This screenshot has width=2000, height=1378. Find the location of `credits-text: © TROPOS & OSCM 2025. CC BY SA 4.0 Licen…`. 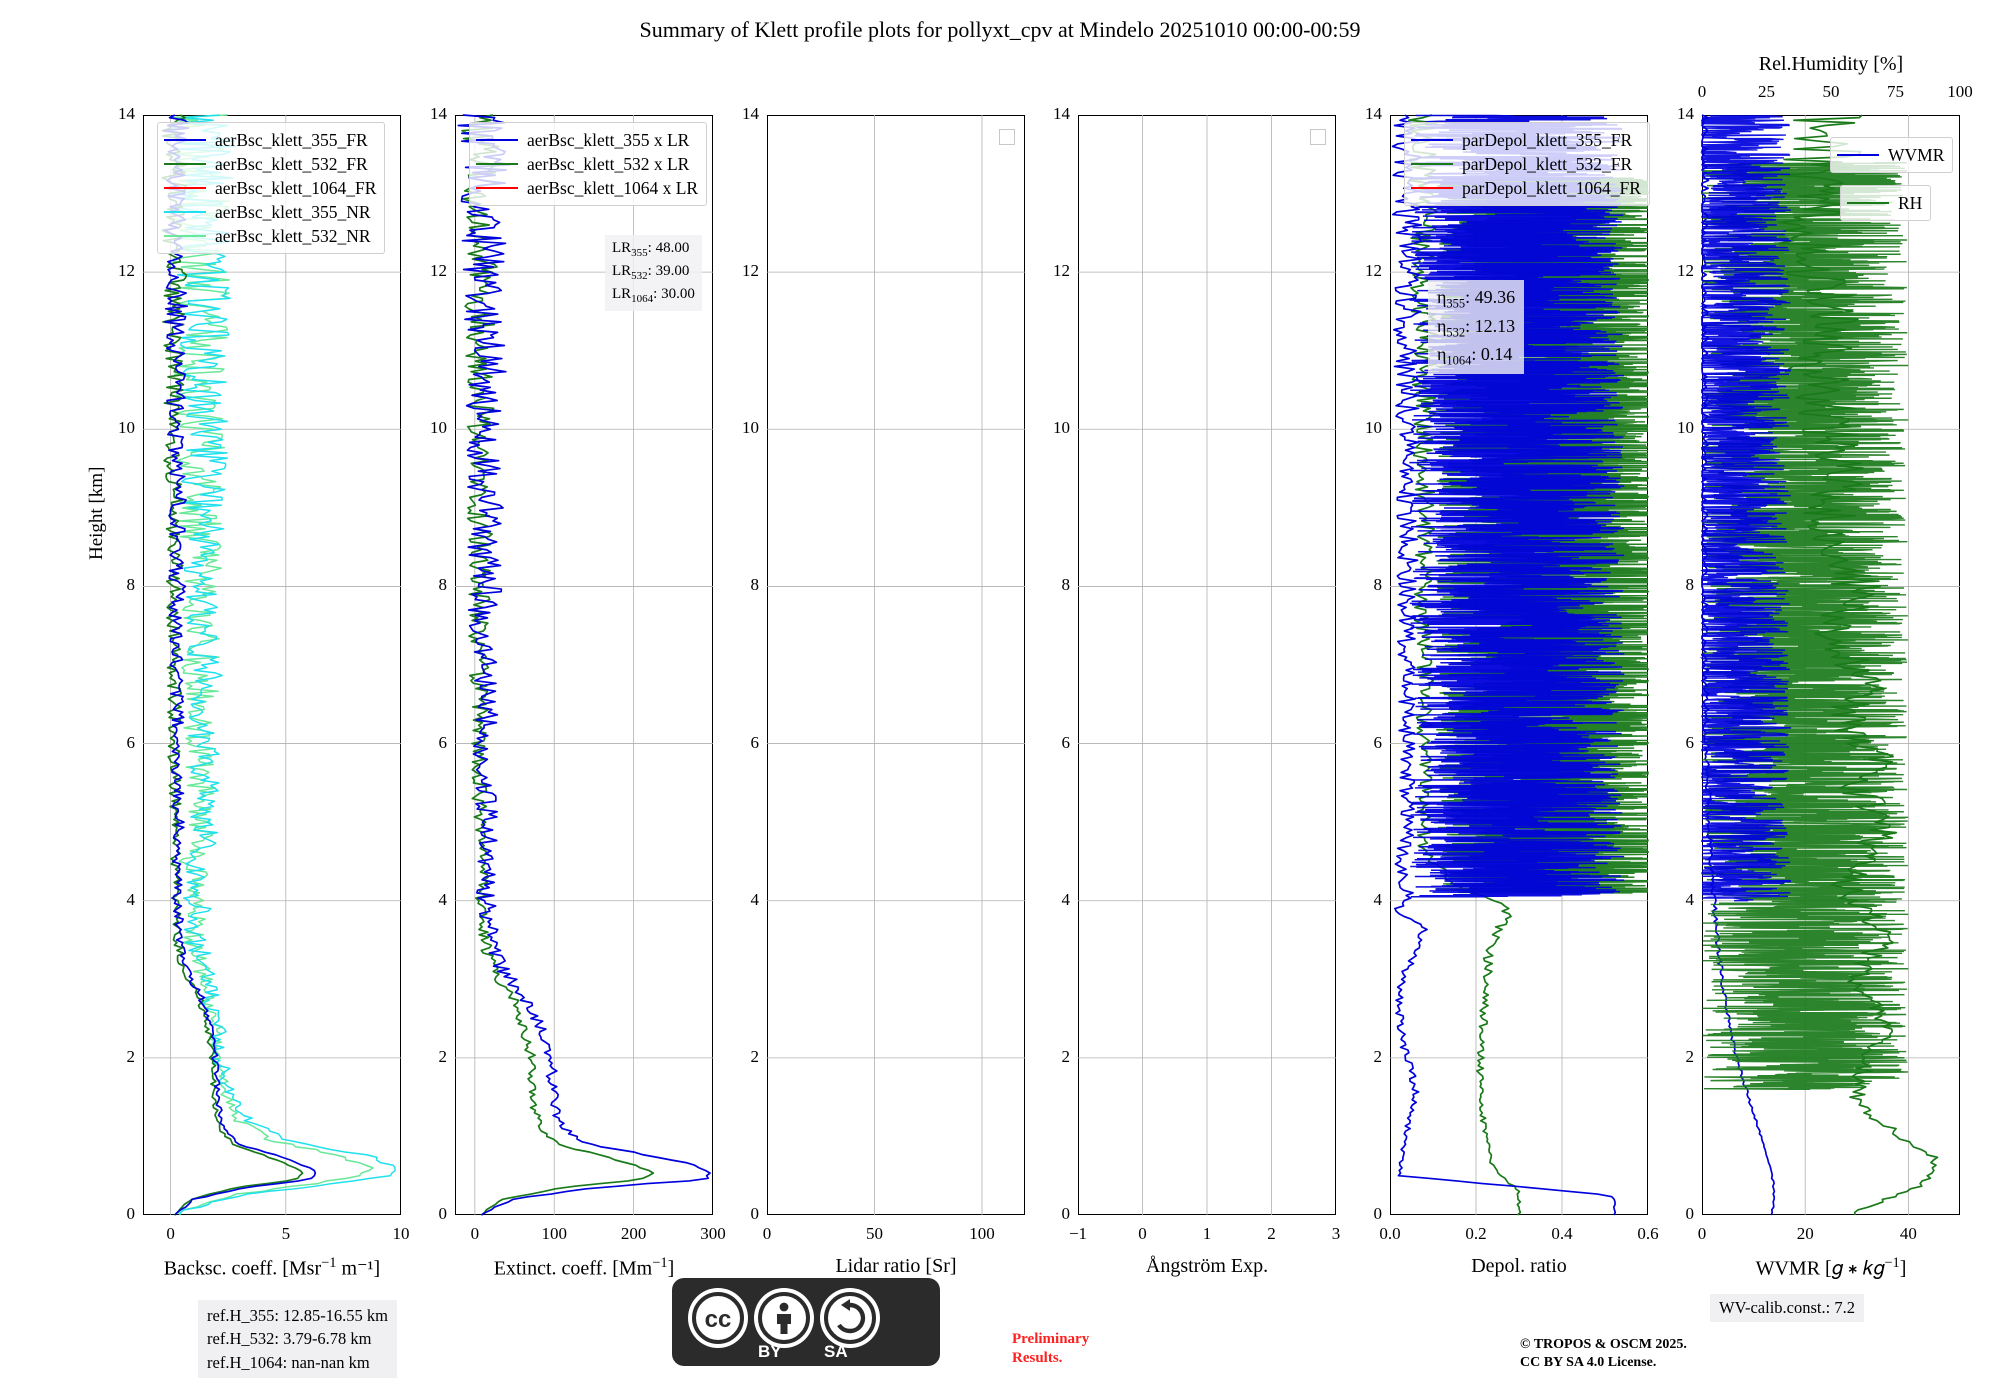

credits-text: © TROPOS & OSCM 2025. CC BY SA 4.0 Licen… is located at coordinates (1603, 1354).